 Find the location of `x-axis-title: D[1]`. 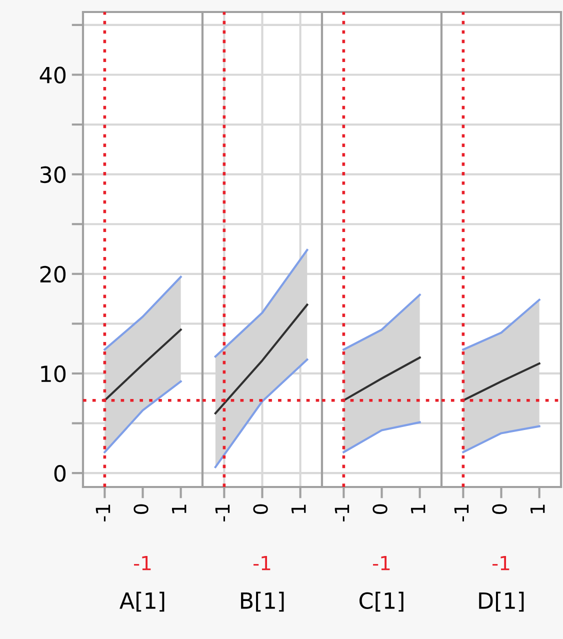

x-axis-title: D[1] is located at coordinates (501, 602).